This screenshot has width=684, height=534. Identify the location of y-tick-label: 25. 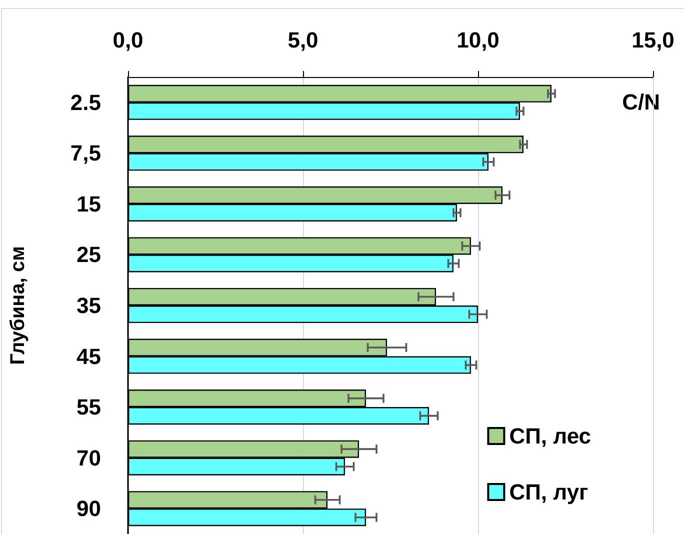
(88, 255).